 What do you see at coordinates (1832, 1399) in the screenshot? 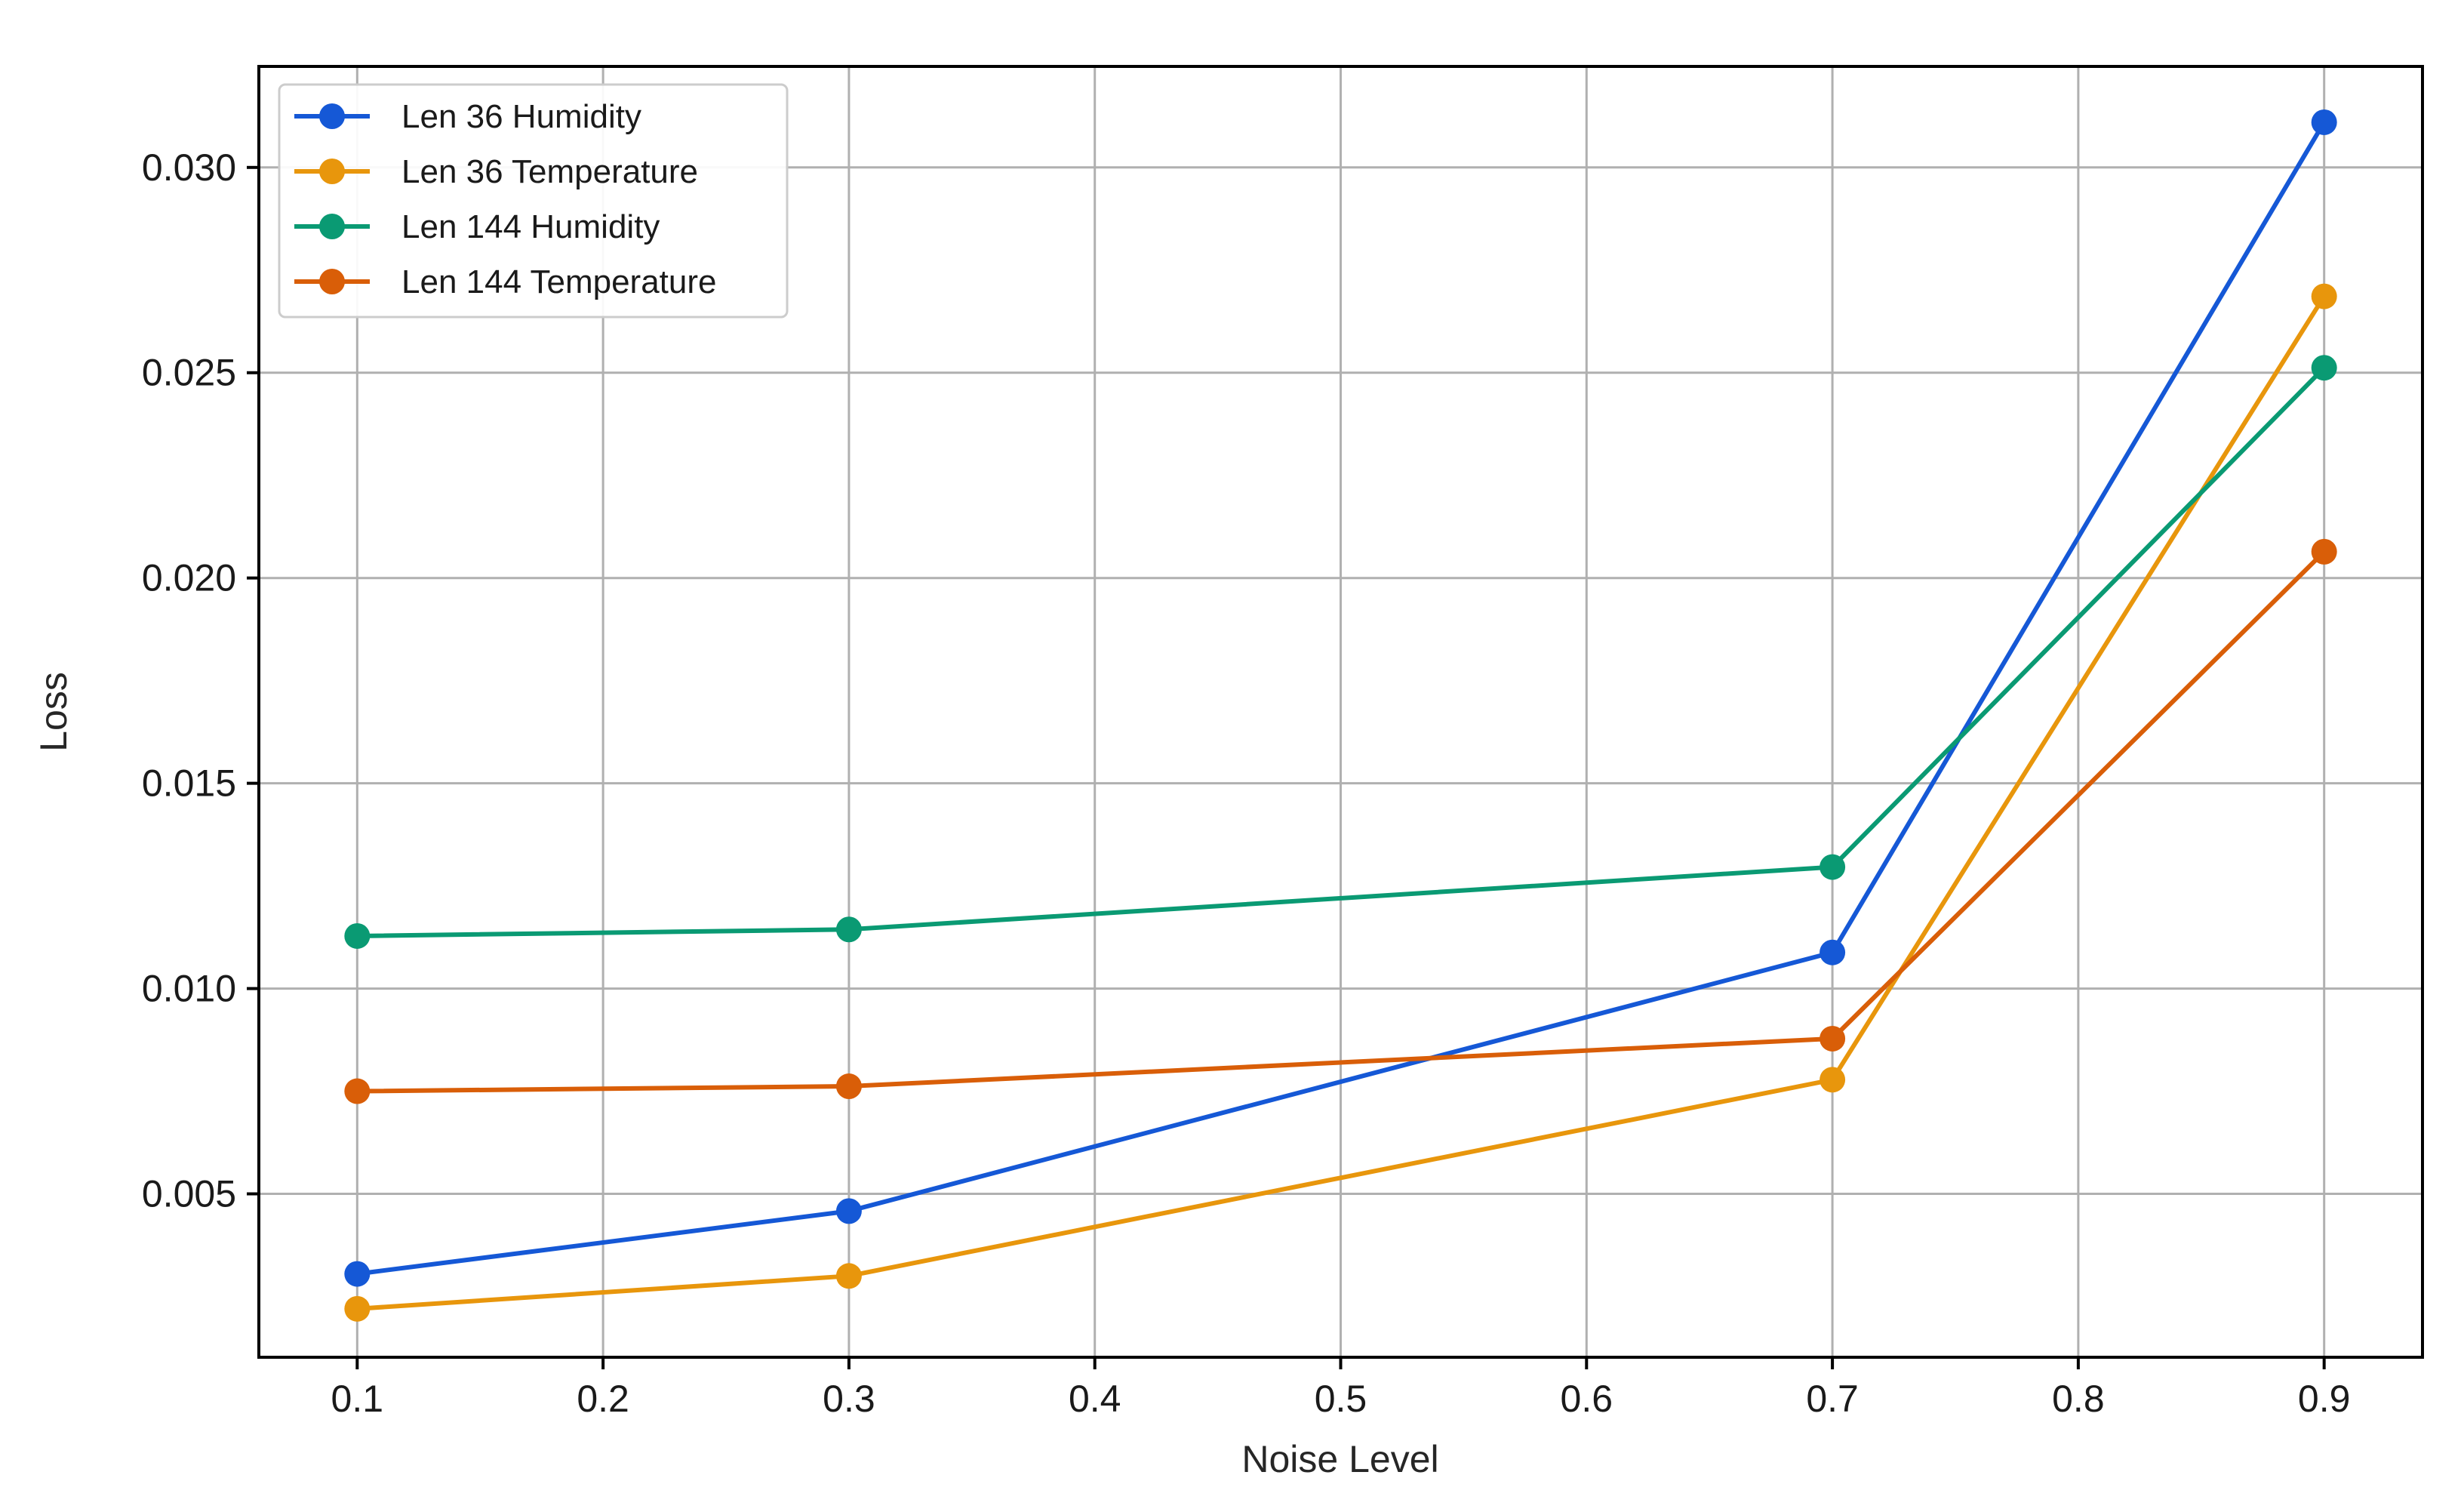
I see `x-tick-label: 0.7` at bounding box center [1832, 1399].